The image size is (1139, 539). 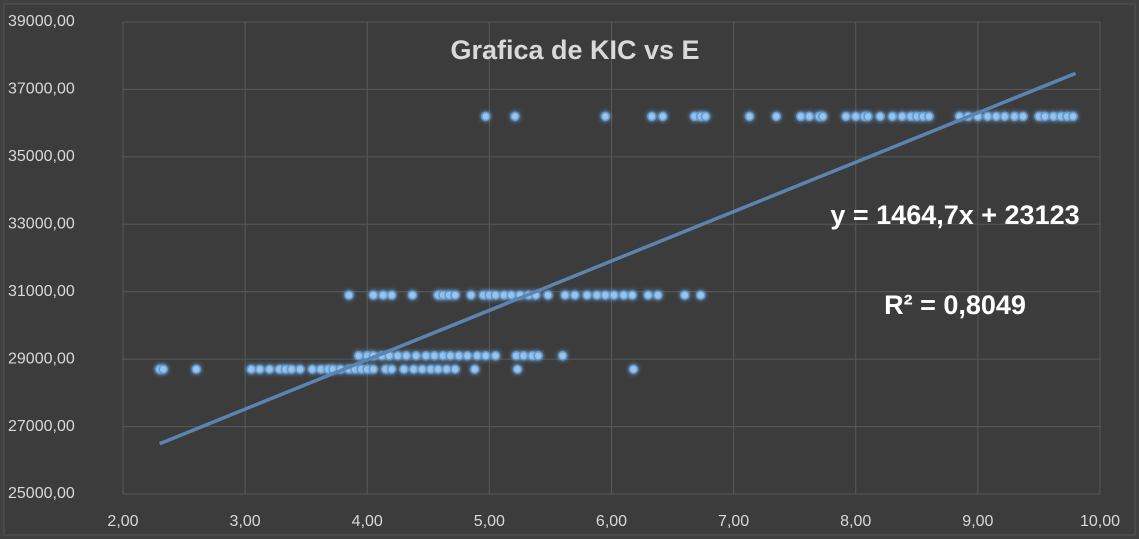 What do you see at coordinates (855, 521) in the screenshot?
I see `x-tick-label: 8,00` at bounding box center [855, 521].